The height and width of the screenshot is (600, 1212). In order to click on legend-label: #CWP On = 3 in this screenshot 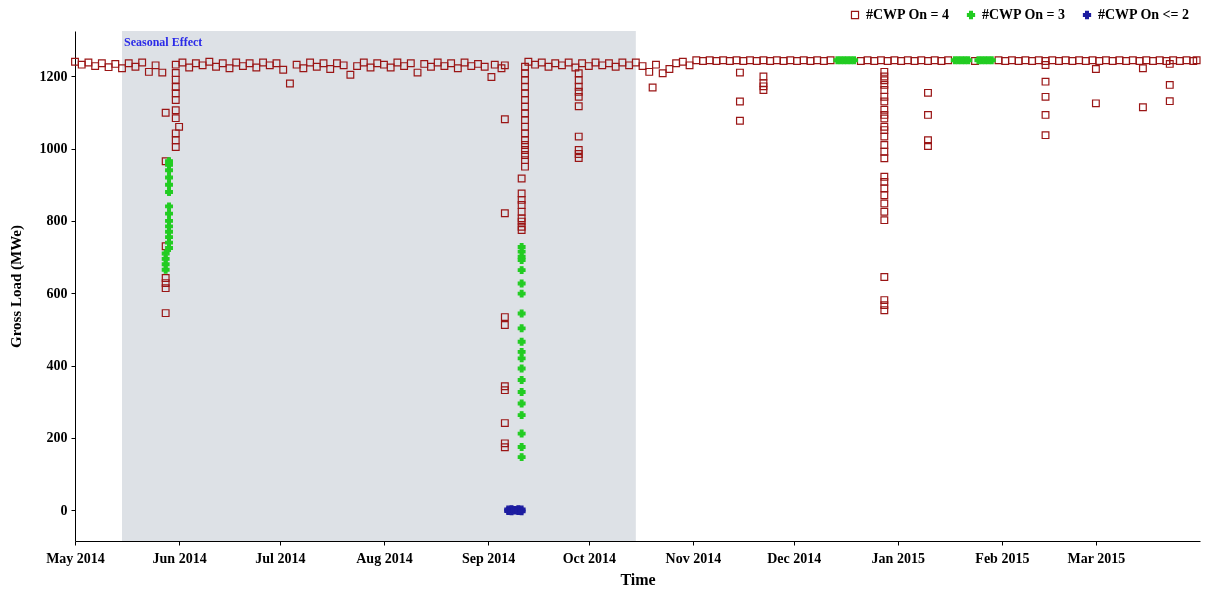, I will do `click(1024, 14)`.